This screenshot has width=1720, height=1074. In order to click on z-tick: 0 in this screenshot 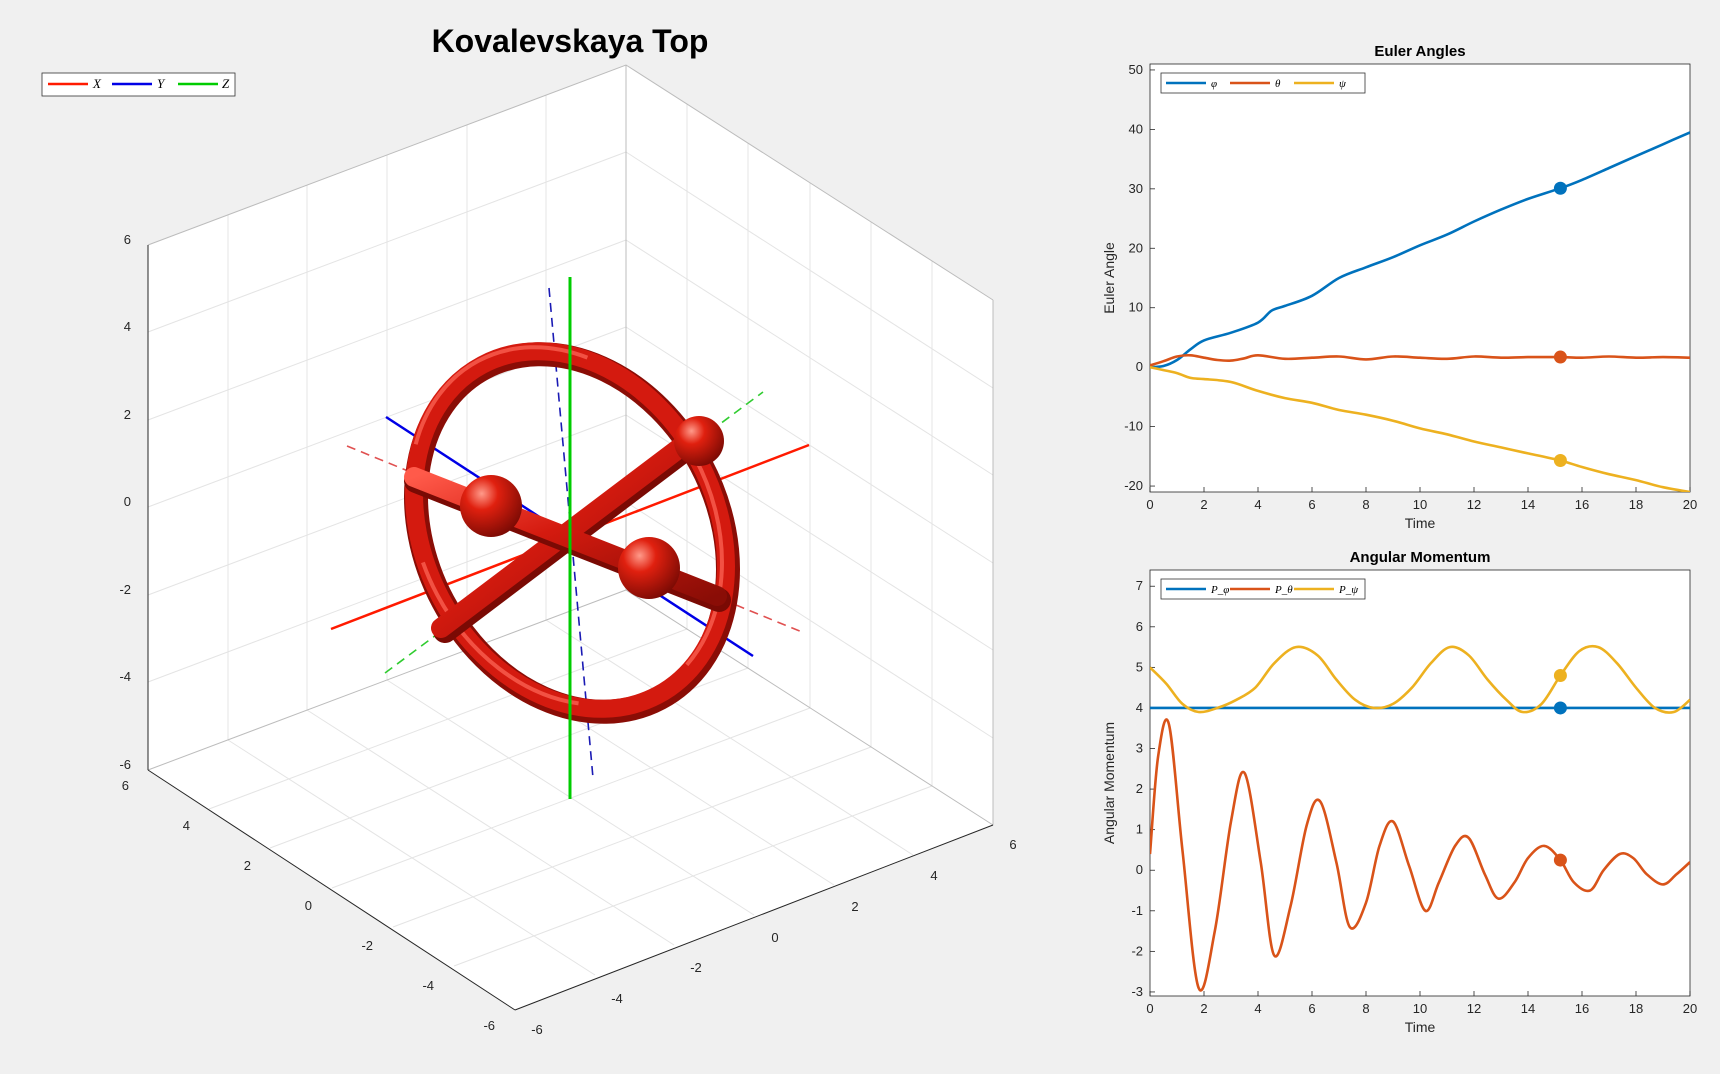, I will do `click(127, 501)`.